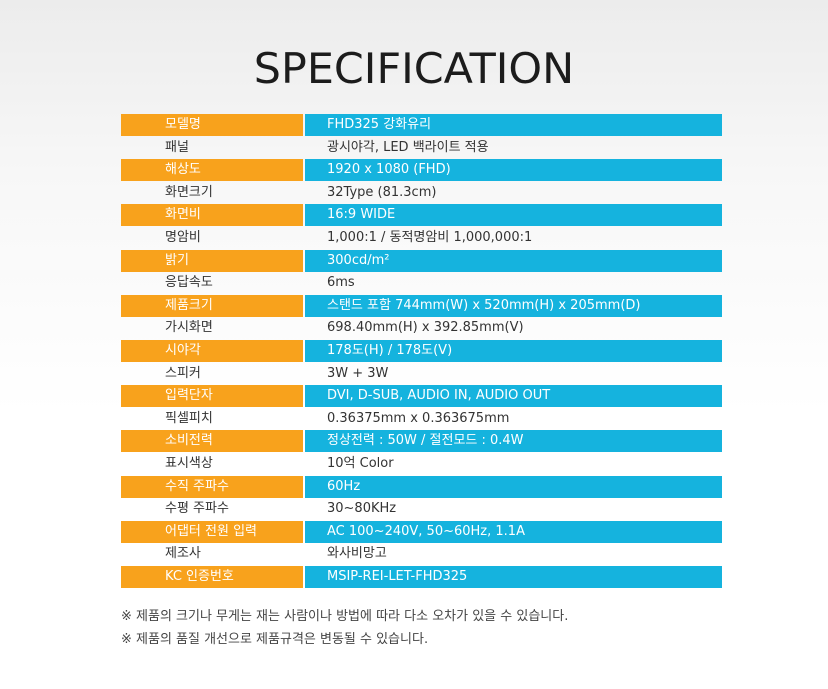  Describe the element at coordinates (513, 170) in the screenshot. I see `spec-value: 1920 x 1080 (FHD)` at that location.